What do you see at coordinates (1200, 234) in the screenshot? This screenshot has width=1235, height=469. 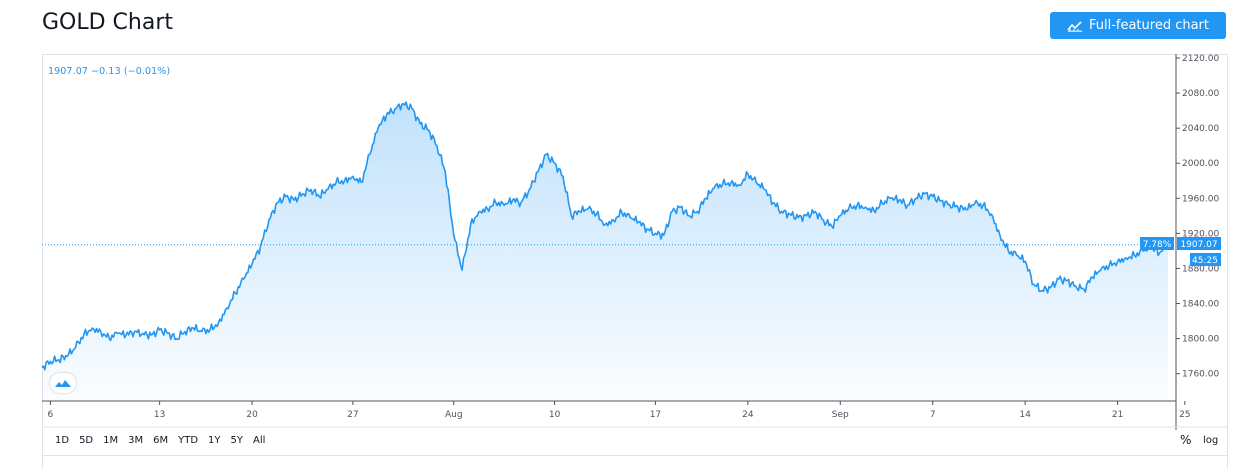 I see `y-tick-label: 1920.00` at bounding box center [1200, 234].